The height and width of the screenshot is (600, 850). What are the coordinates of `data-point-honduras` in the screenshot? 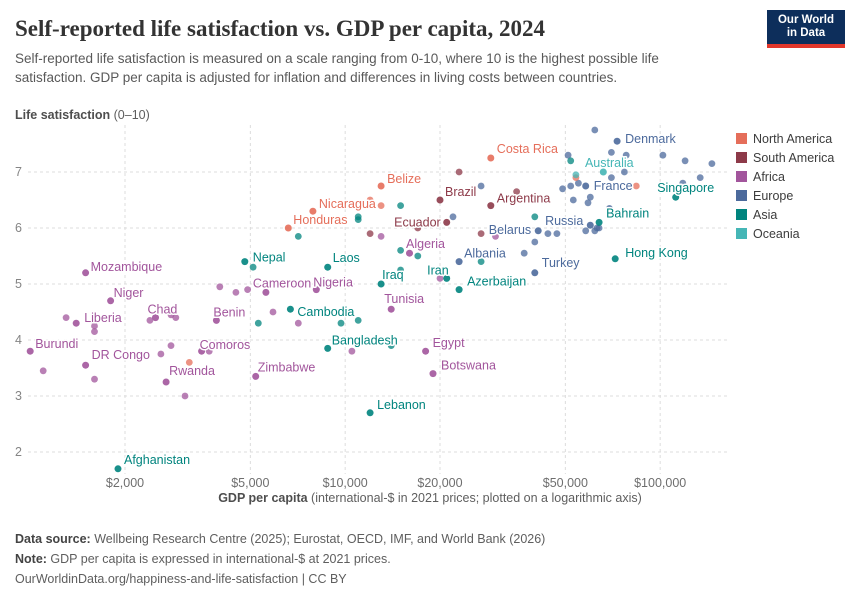 It's located at (288, 228).